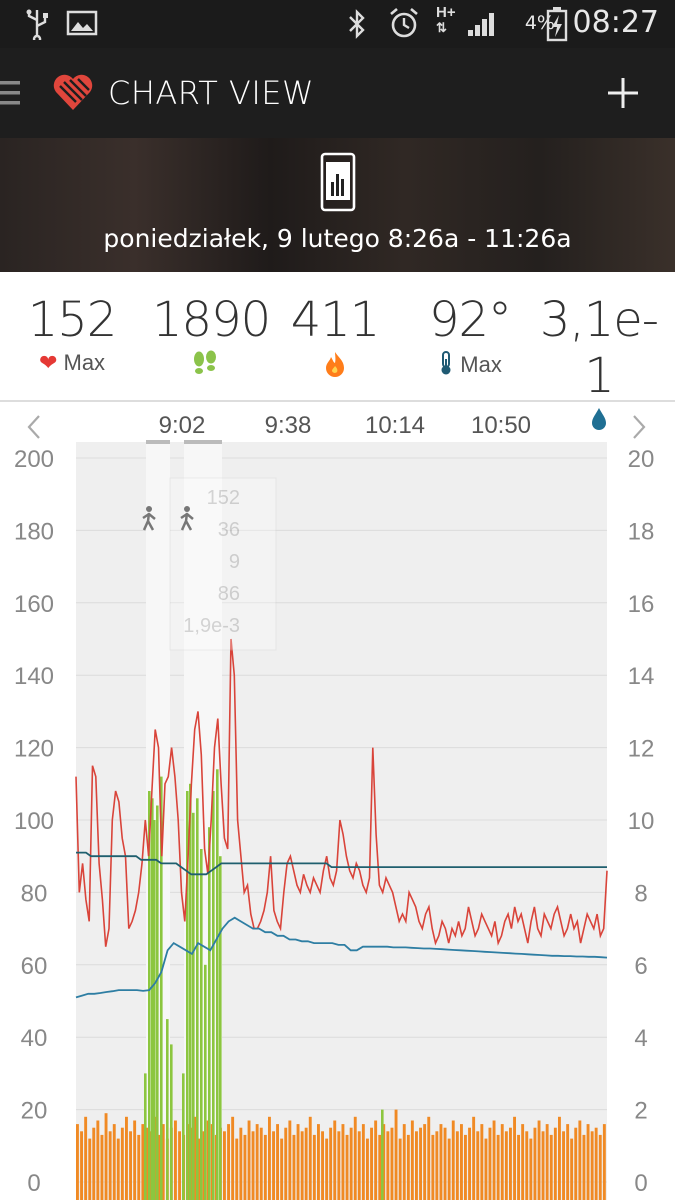 This screenshot has width=675, height=1200. What do you see at coordinates (149, 518) in the screenshot?
I see `walking-icon` at bounding box center [149, 518].